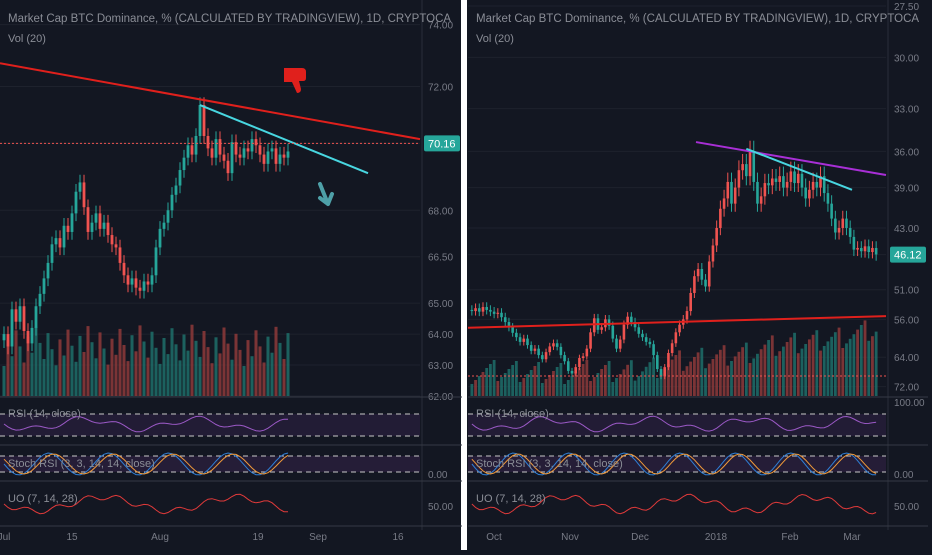  I want to click on panel-left-time-tick-label: Sep, so click(318, 537).